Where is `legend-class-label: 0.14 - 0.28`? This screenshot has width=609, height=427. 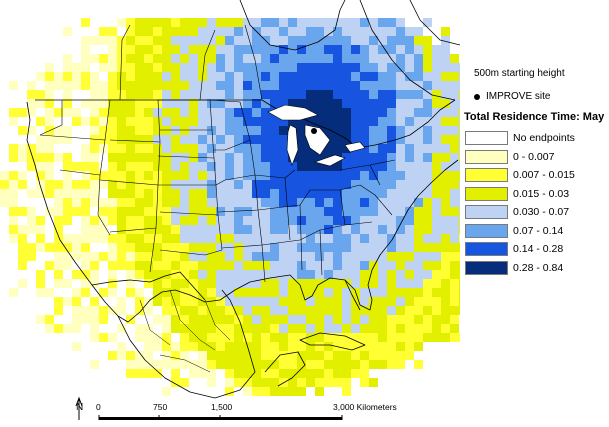
legend-class-label: 0.14 - 0.28 is located at coordinates (538, 249).